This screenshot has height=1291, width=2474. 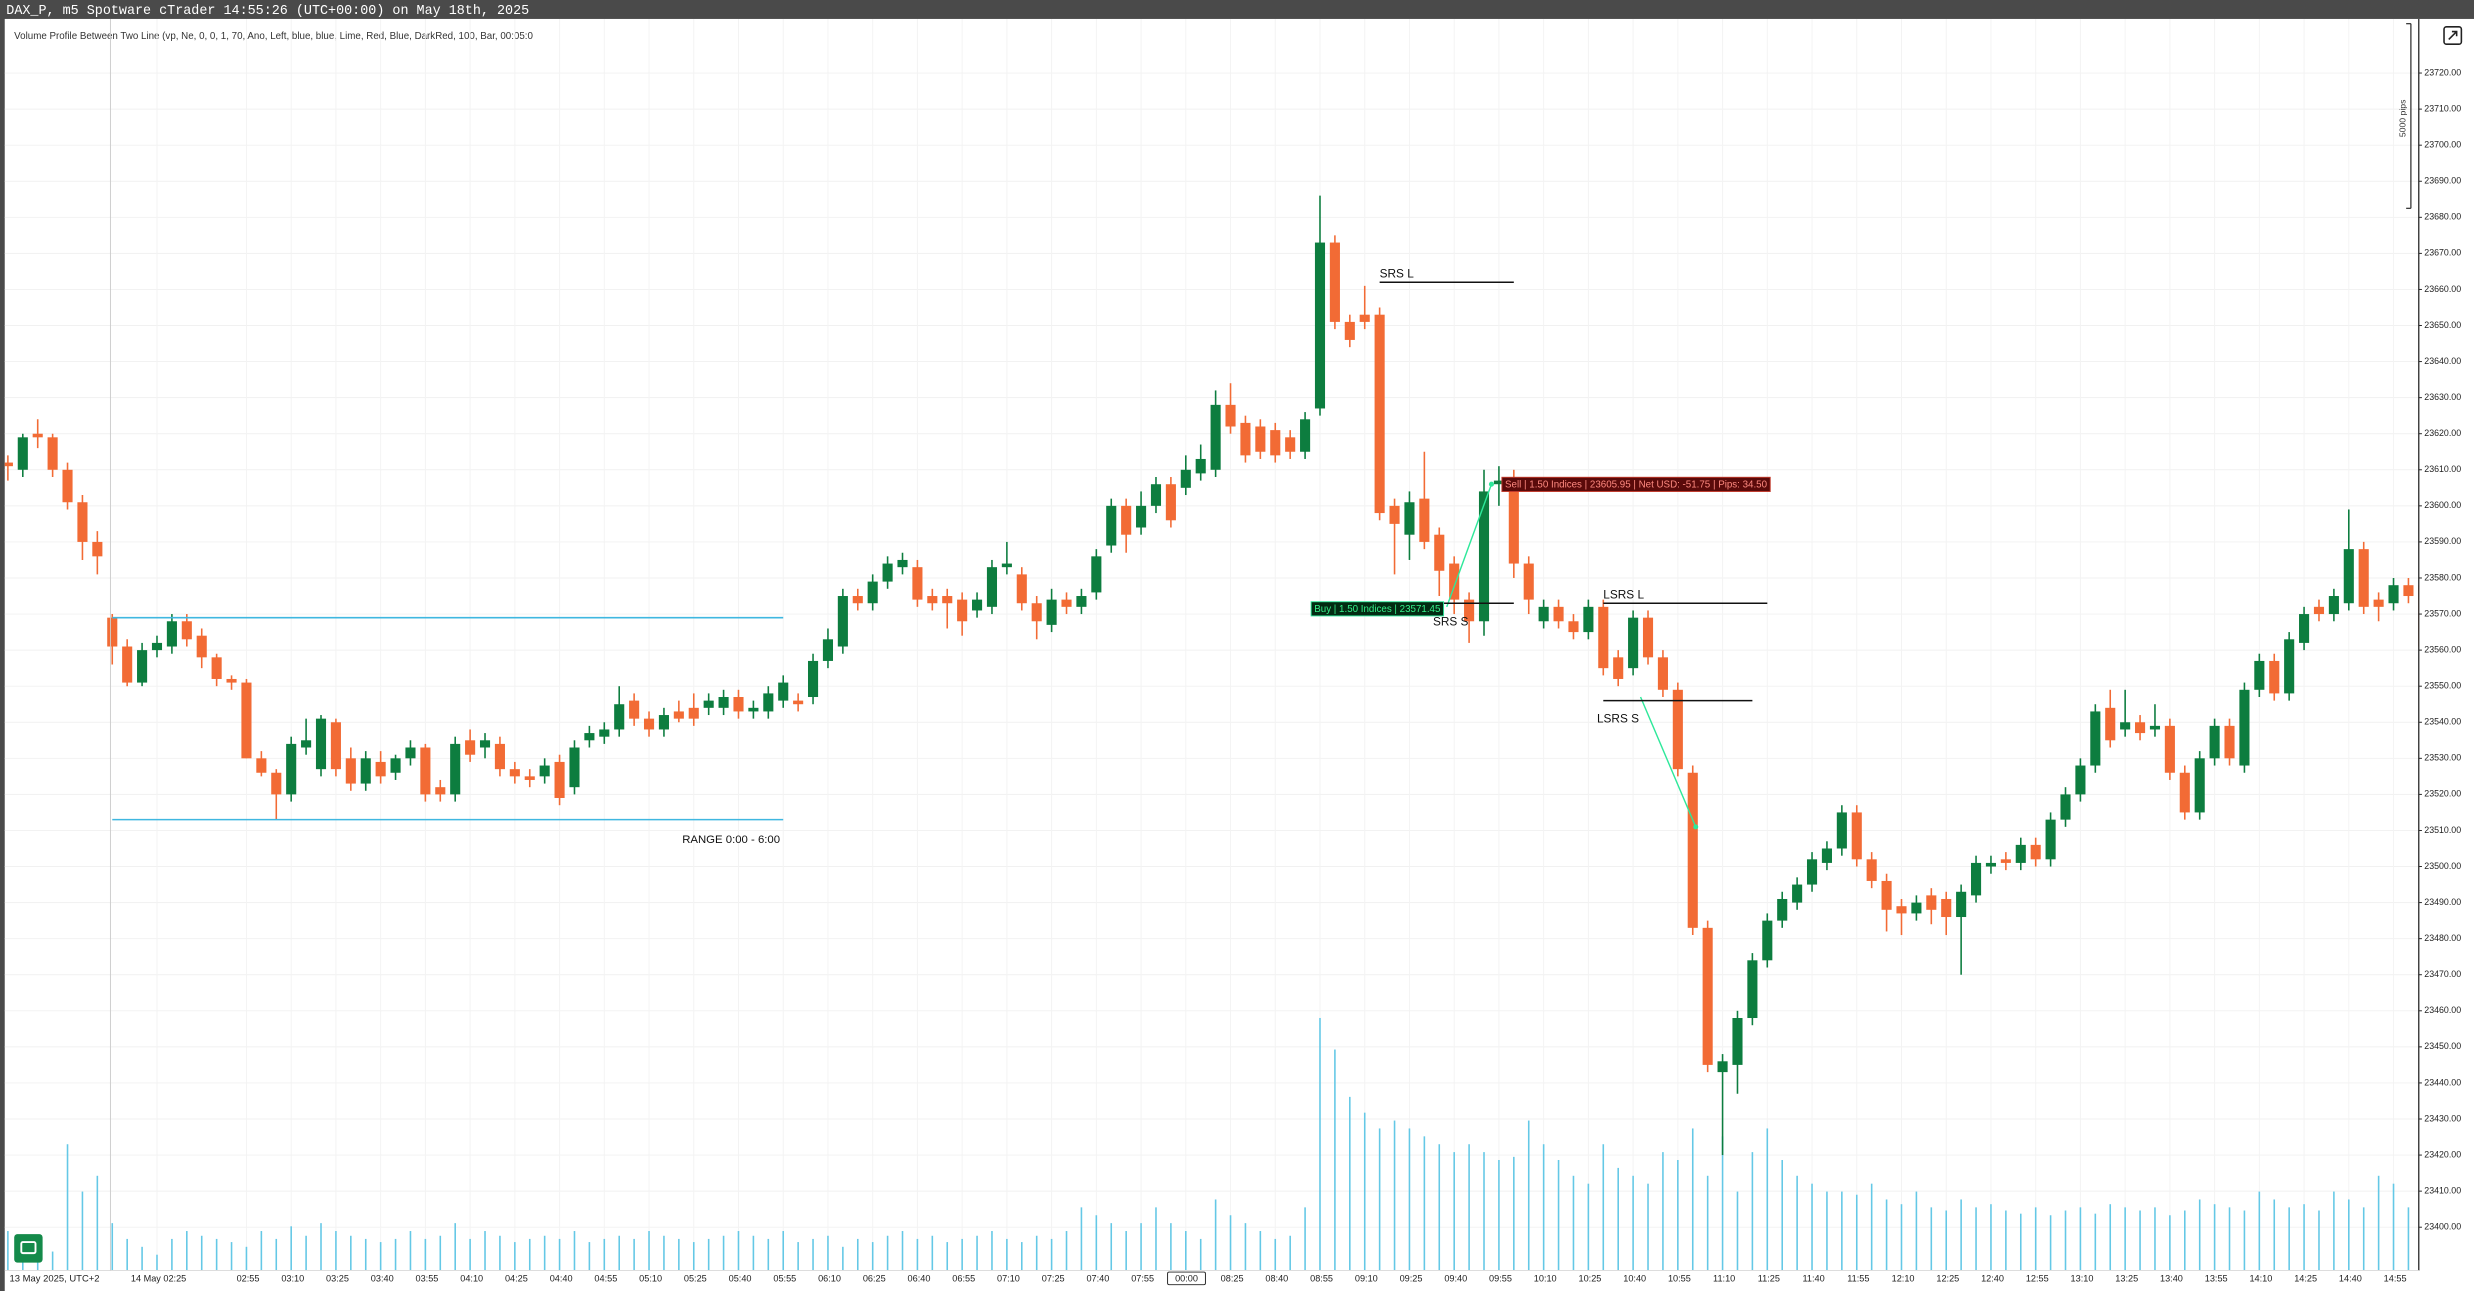 I want to click on trade-point, so click(x=1491, y=484).